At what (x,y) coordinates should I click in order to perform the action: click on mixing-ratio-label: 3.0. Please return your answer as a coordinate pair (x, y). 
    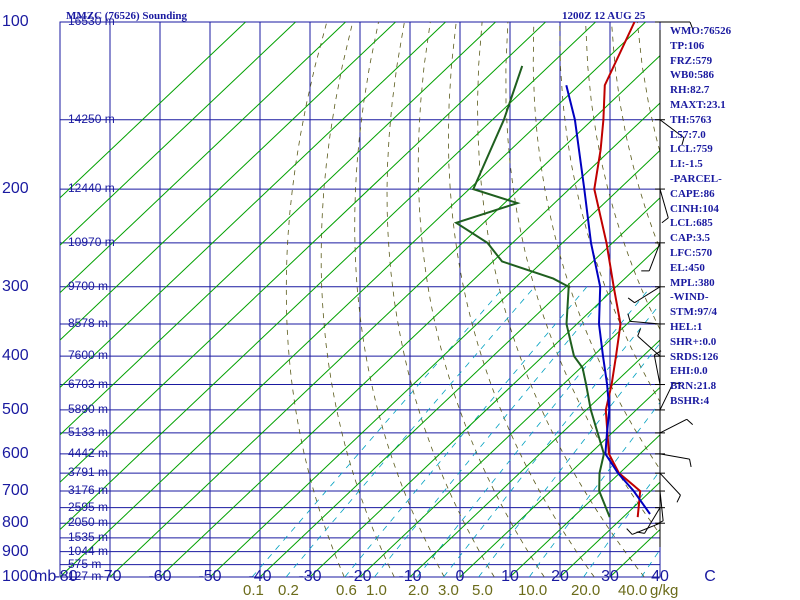
    Looking at the image, I should click on (448, 590).